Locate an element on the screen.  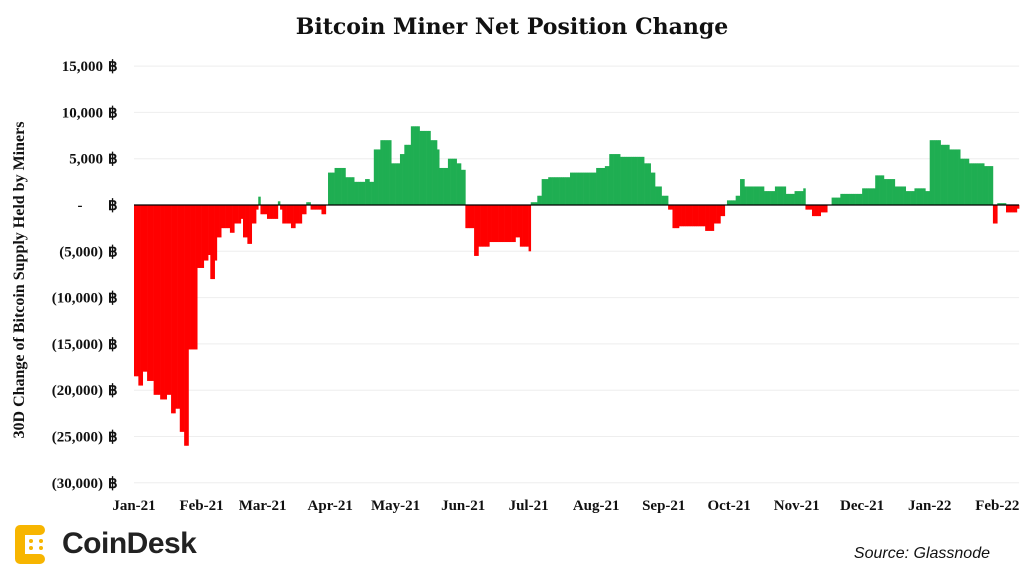
y-tick-label: 10,000 is located at coordinates (82, 113).